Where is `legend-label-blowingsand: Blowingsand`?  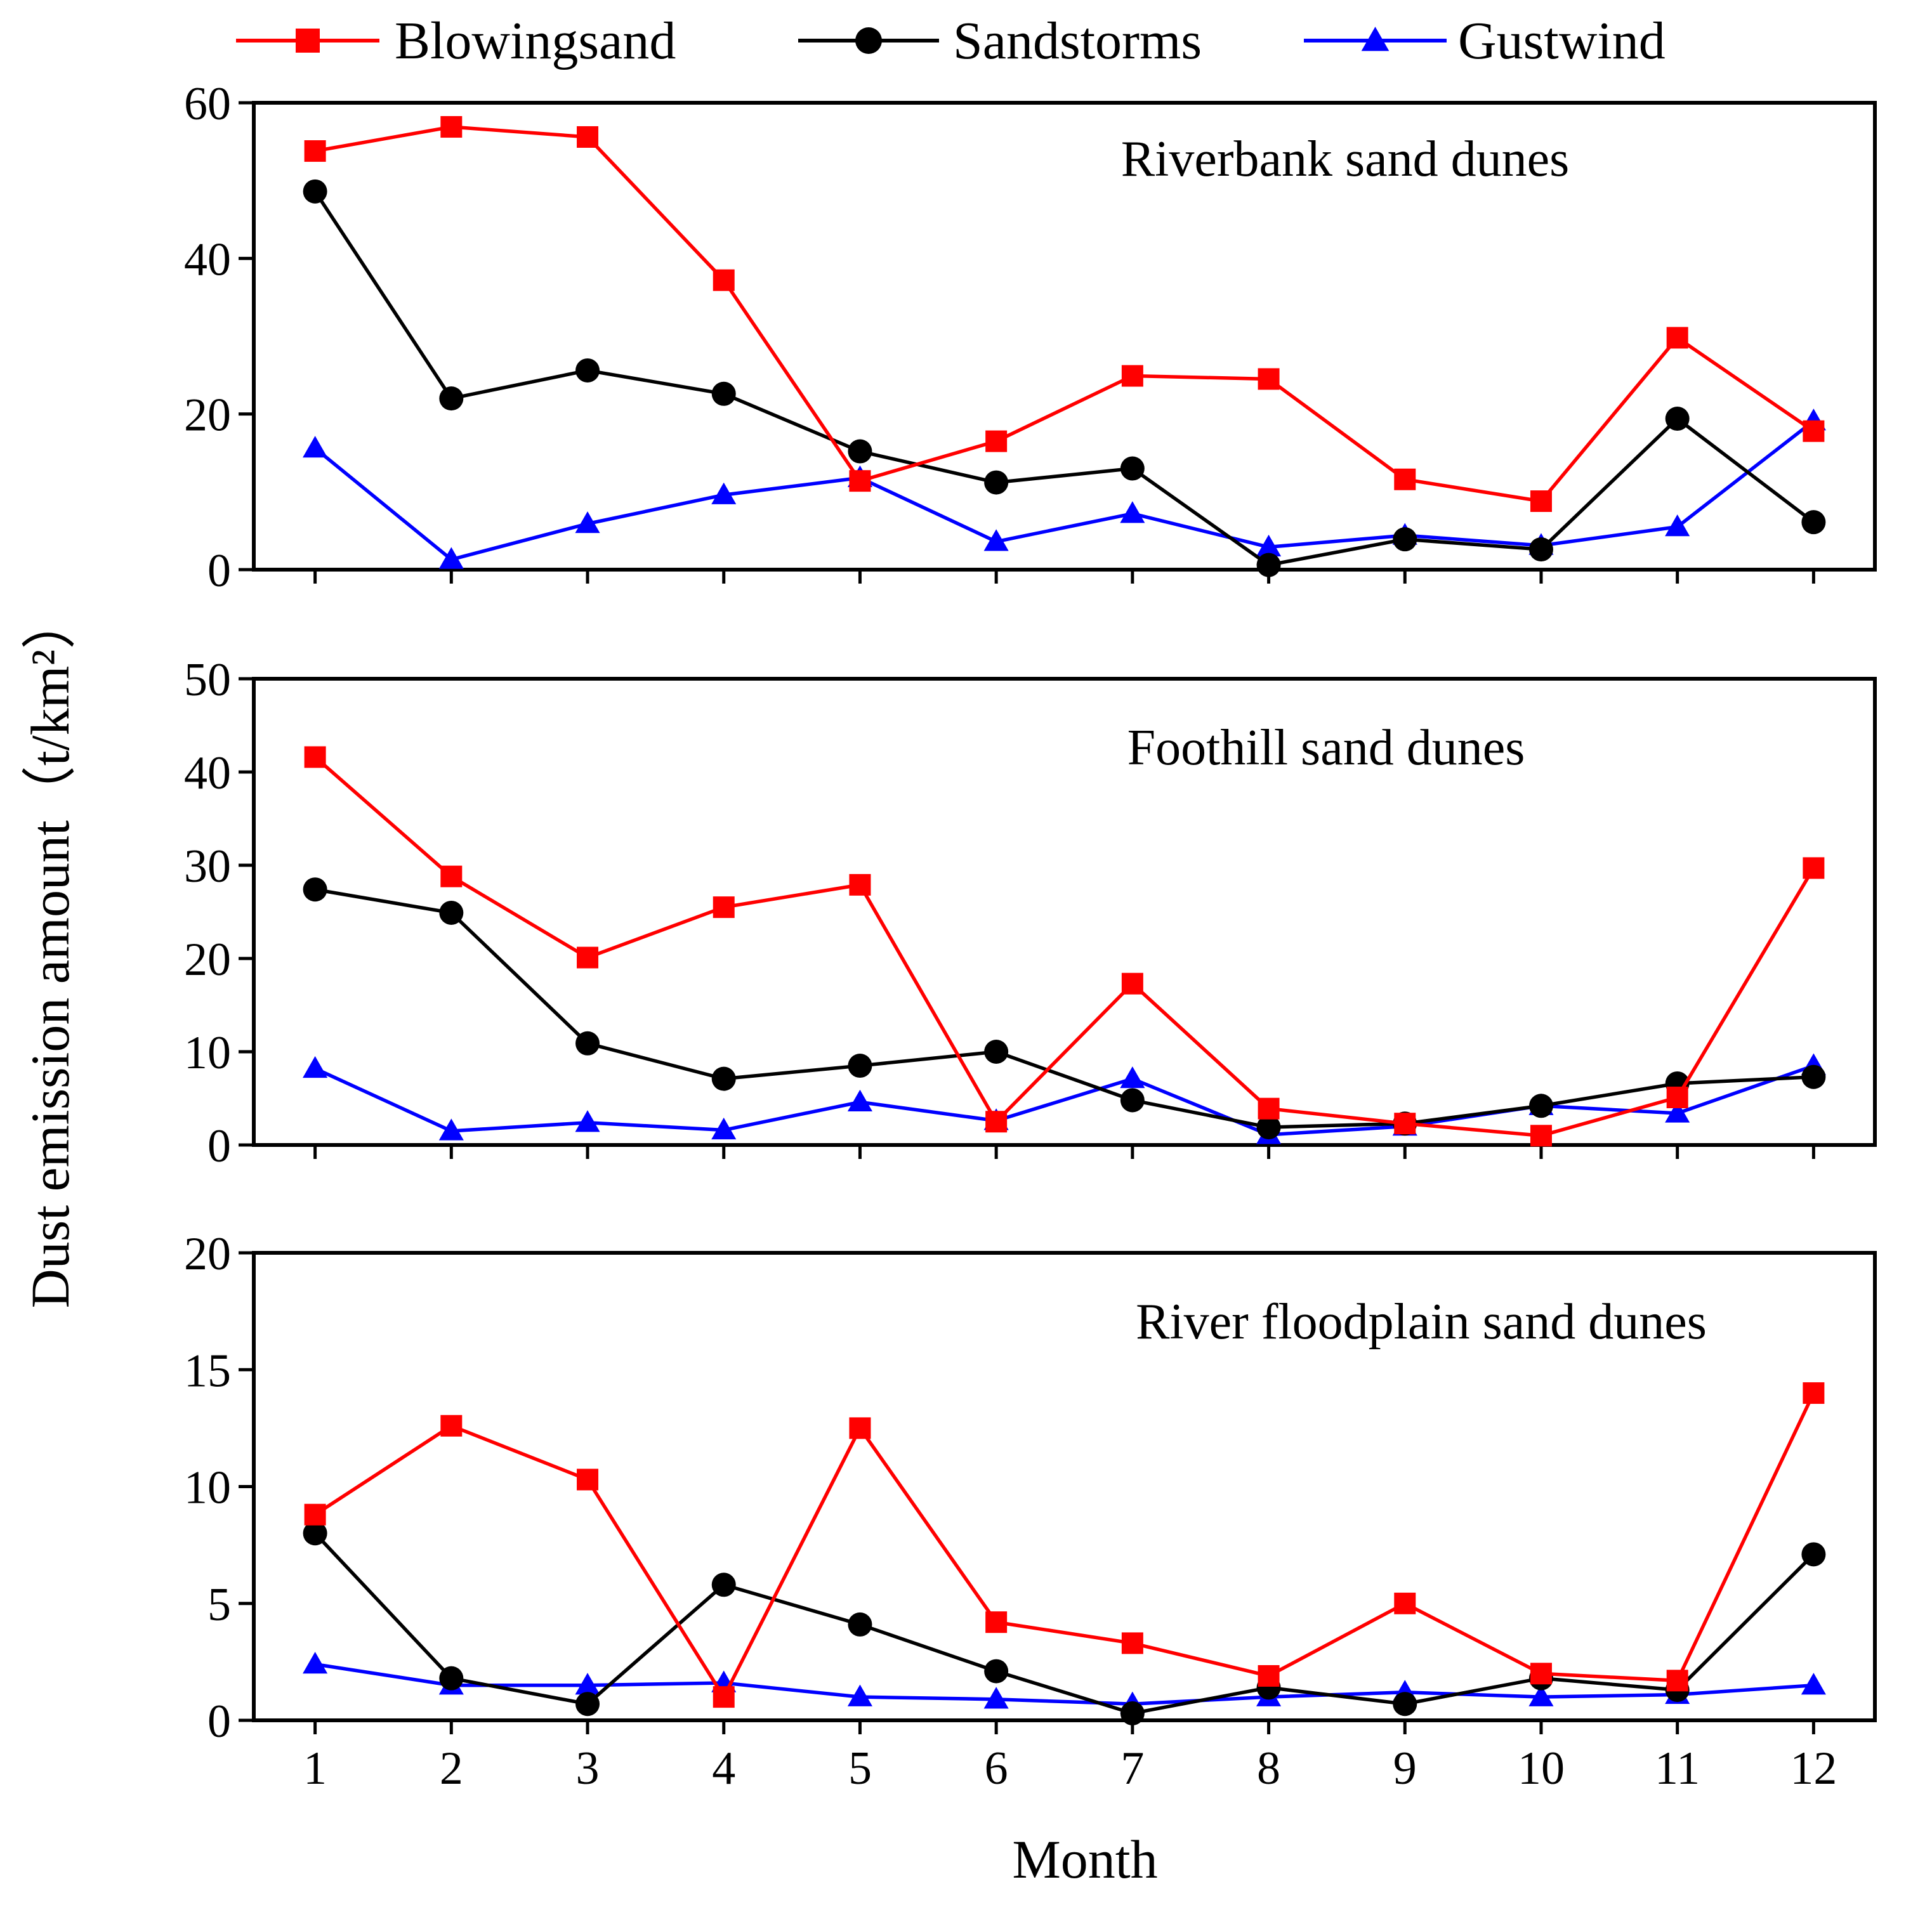 legend-label-blowingsand: Blowingsand is located at coordinates (535, 40).